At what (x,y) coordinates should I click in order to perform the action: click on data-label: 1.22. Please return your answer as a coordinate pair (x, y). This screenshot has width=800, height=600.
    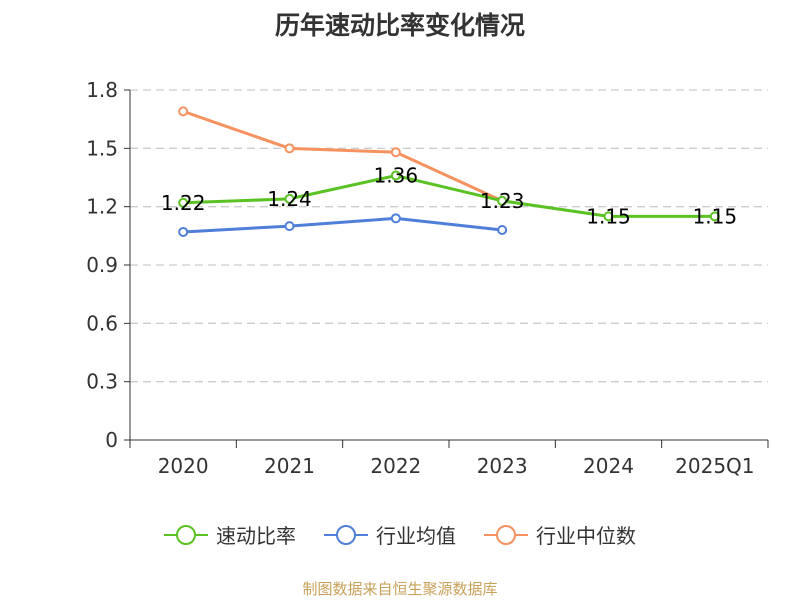
    Looking at the image, I should click on (183, 203).